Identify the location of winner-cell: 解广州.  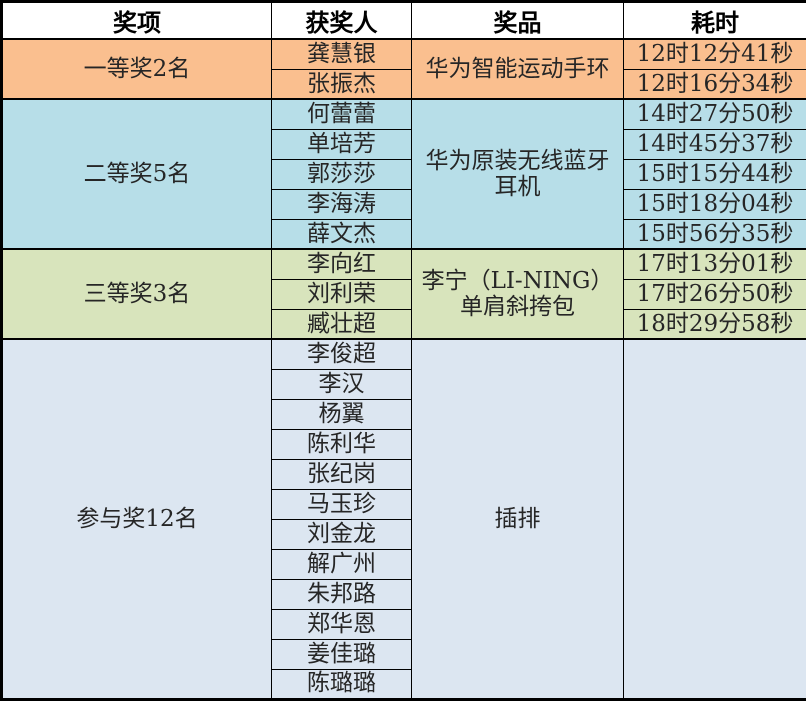
(342, 564).